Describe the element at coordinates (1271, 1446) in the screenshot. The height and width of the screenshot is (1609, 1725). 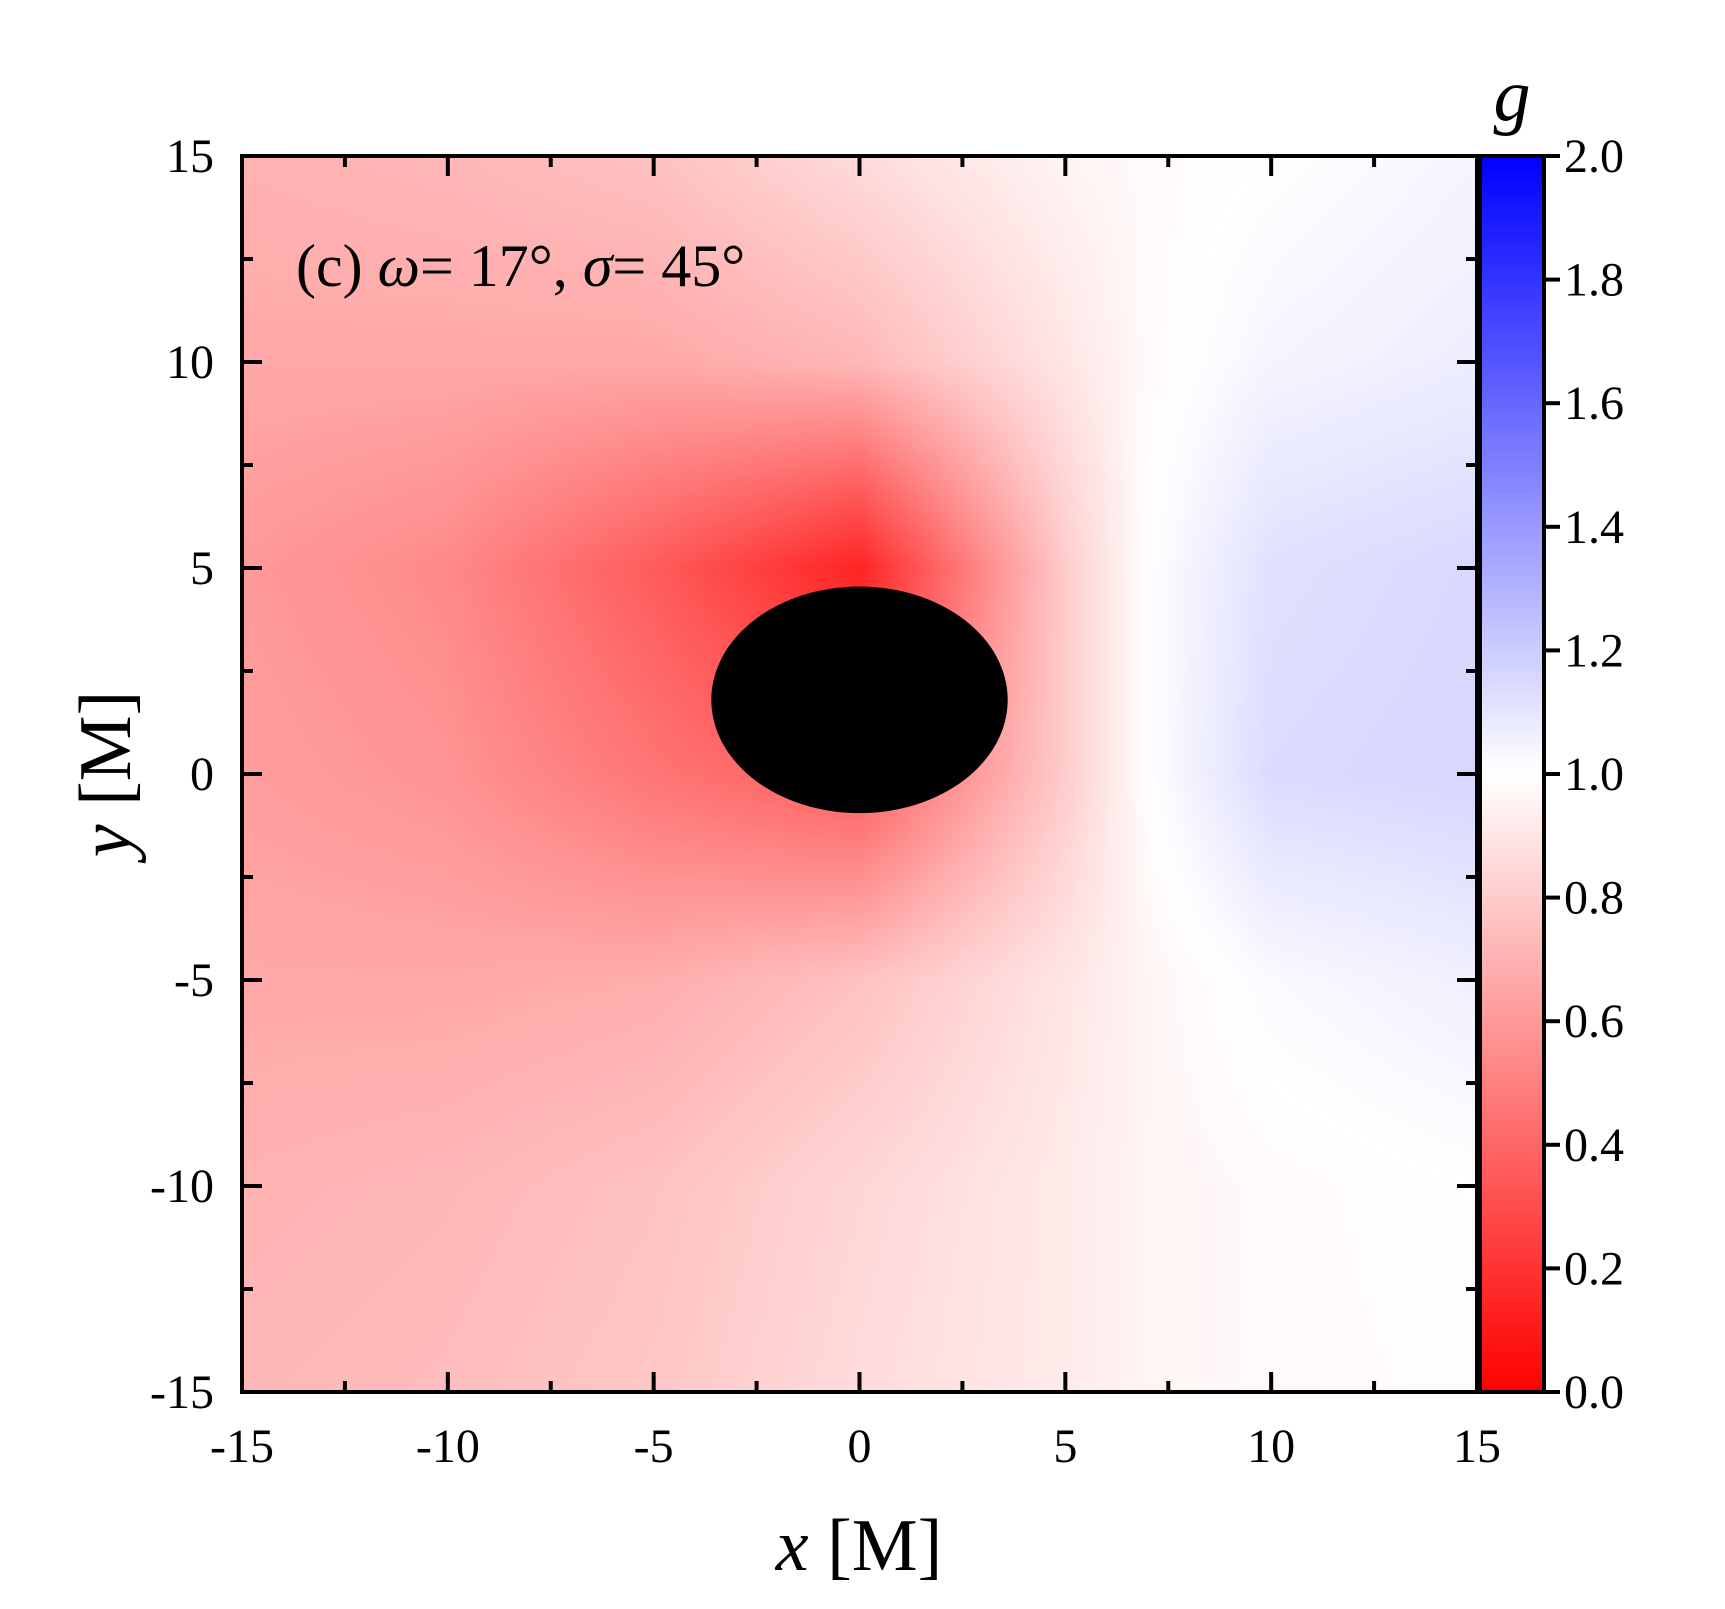
I see `x-tick-label: 10` at that location.